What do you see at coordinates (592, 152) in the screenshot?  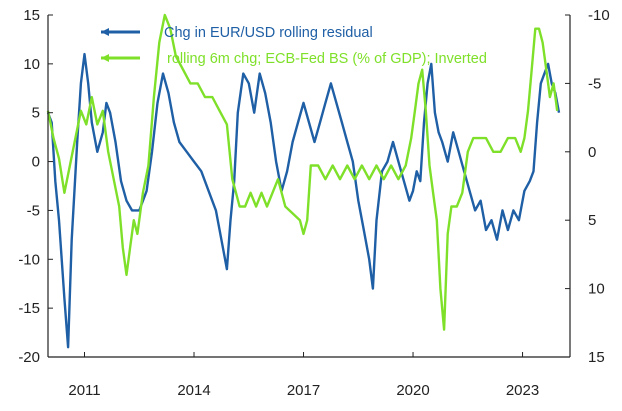 I see `right-tick-label: 0` at bounding box center [592, 152].